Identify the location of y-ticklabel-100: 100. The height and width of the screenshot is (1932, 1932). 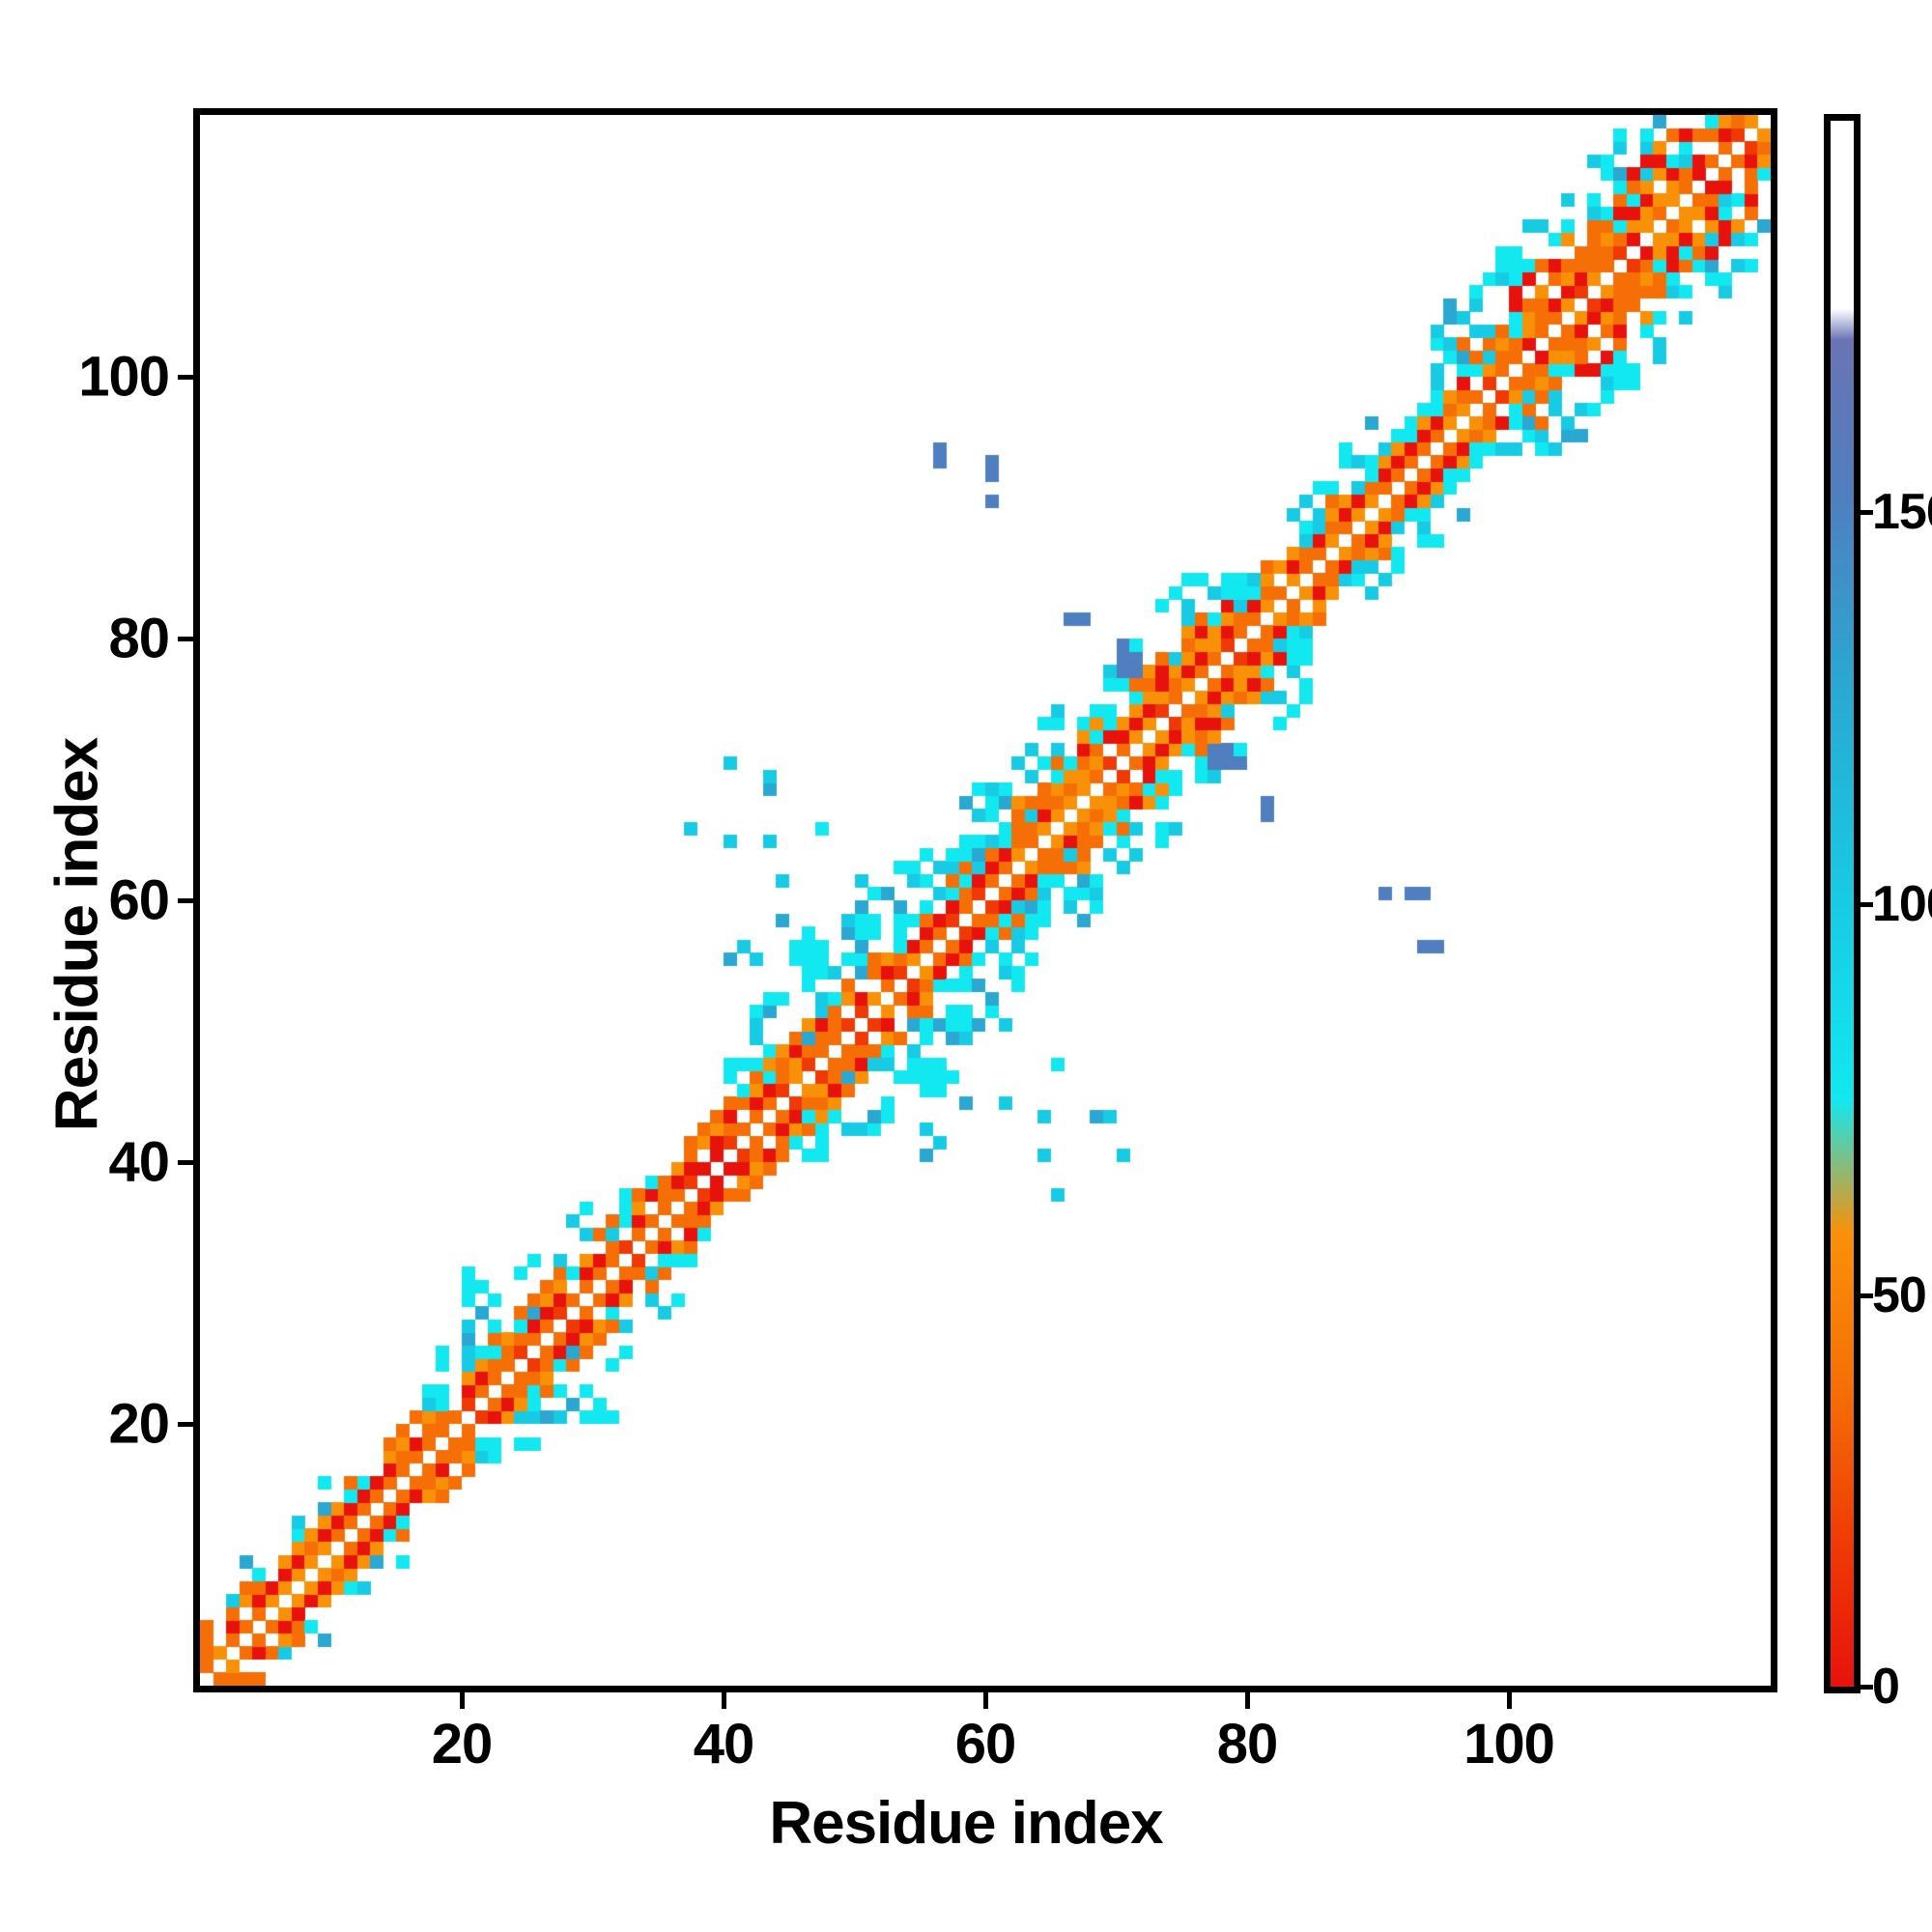
(124, 377).